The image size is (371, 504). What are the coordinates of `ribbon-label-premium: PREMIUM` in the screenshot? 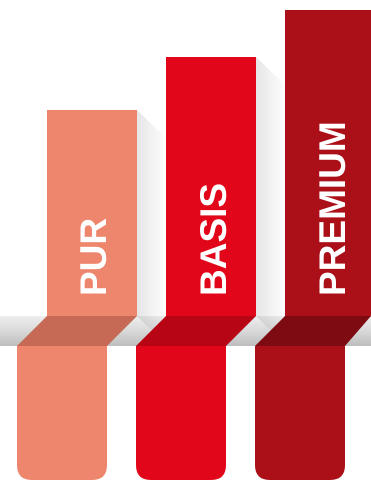 It's located at (332, 208).